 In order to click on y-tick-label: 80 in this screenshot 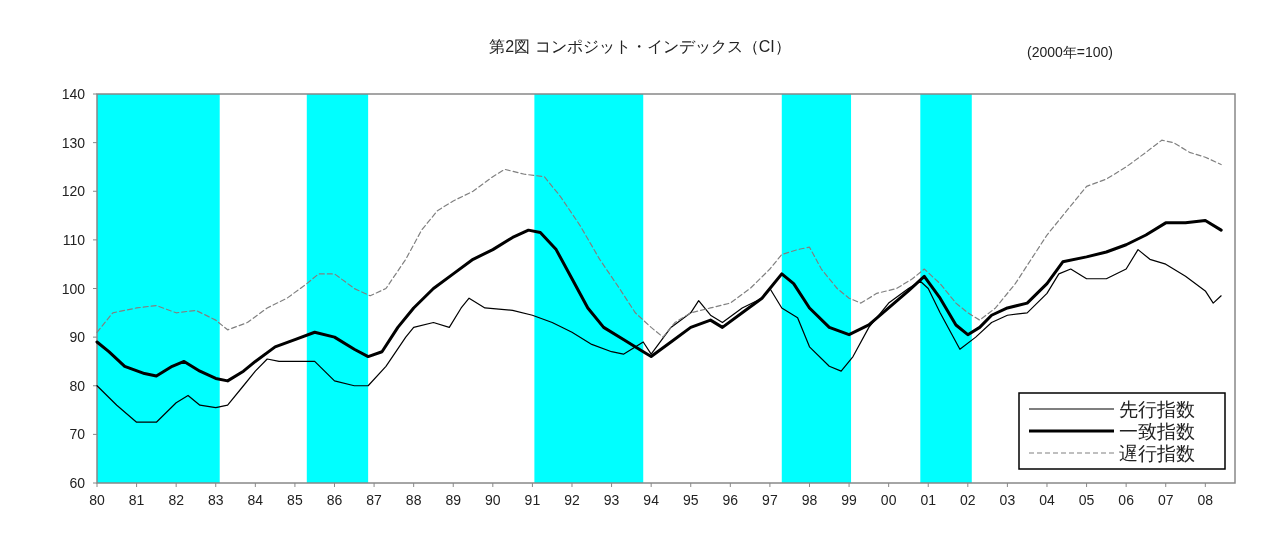, I will do `click(77, 385)`.